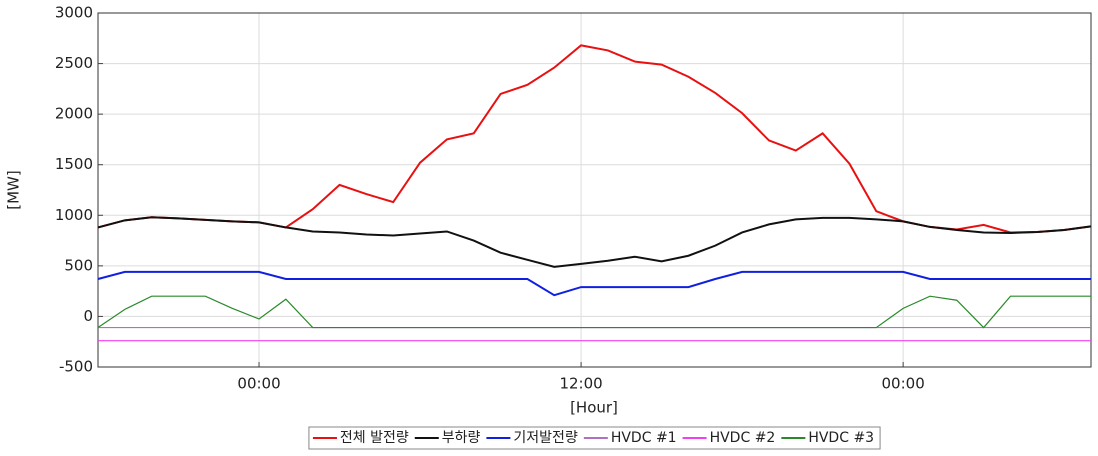  I want to click on x-tick-label: 12:00, so click(580, 384).